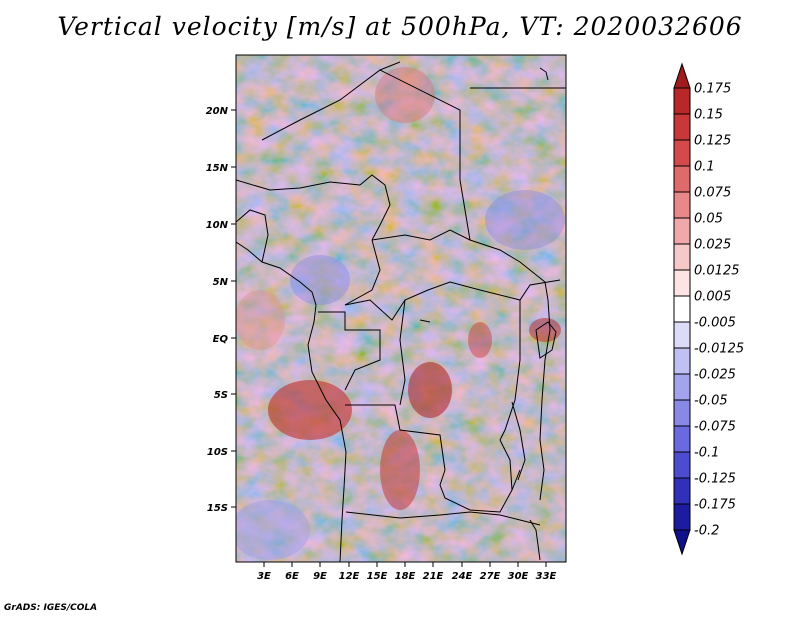 The image size is (800, 618). What do you see at coordinates (405, 576) in the screenshot?
I see `lon-label: 18E` at bounding box center [405, 576].